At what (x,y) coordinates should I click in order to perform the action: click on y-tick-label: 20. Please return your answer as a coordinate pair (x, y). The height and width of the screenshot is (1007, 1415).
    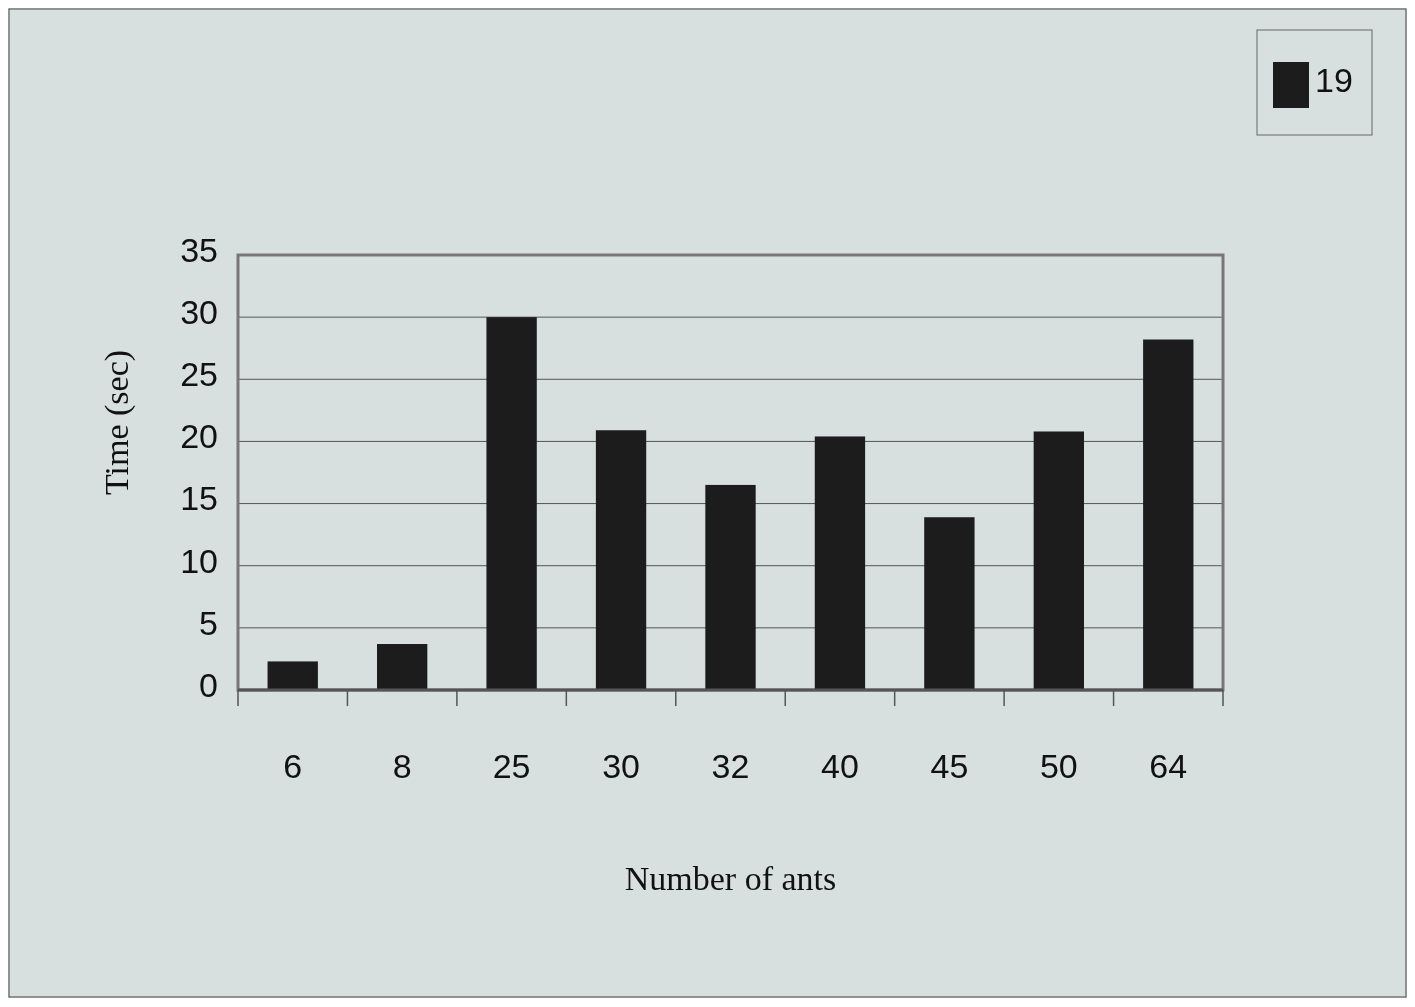
    Looking at the image, I should click on (199, 436).